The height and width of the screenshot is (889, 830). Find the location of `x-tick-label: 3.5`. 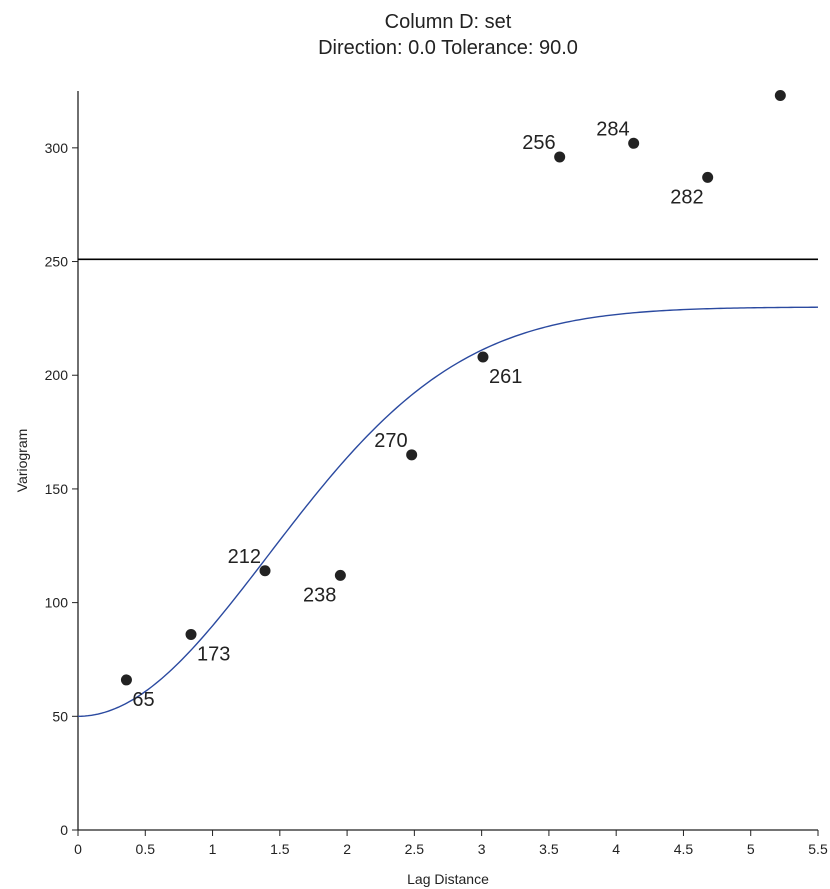

x-tick-label: 3.5 is located at coordinates (549, 849).